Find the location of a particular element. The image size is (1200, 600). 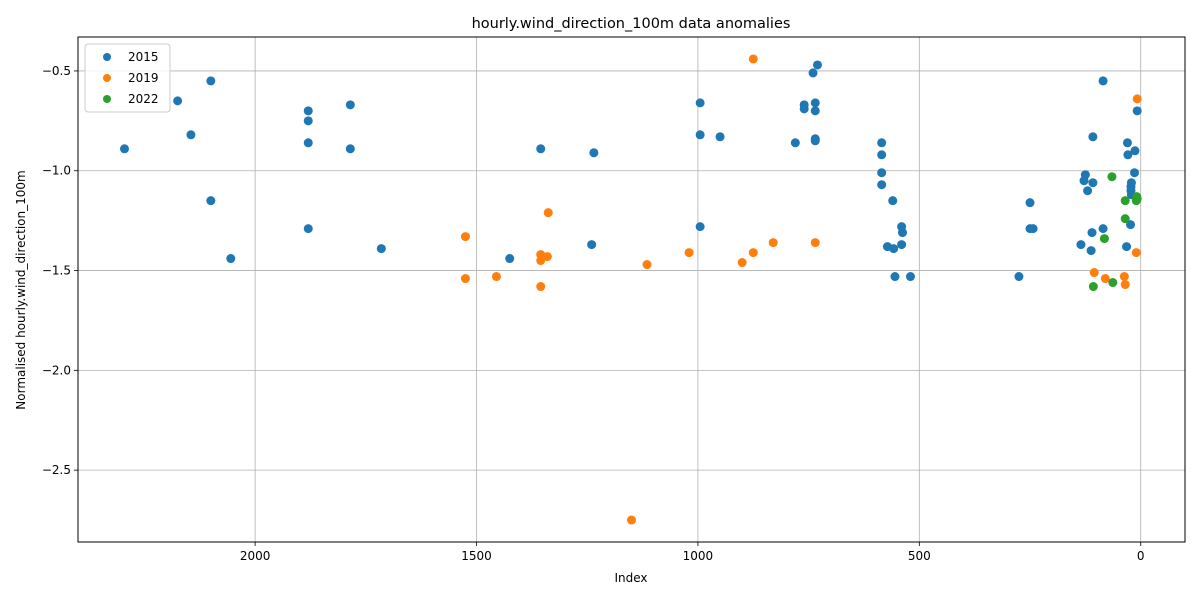

legend-marker-2022 is located at coordinates (107, 99).